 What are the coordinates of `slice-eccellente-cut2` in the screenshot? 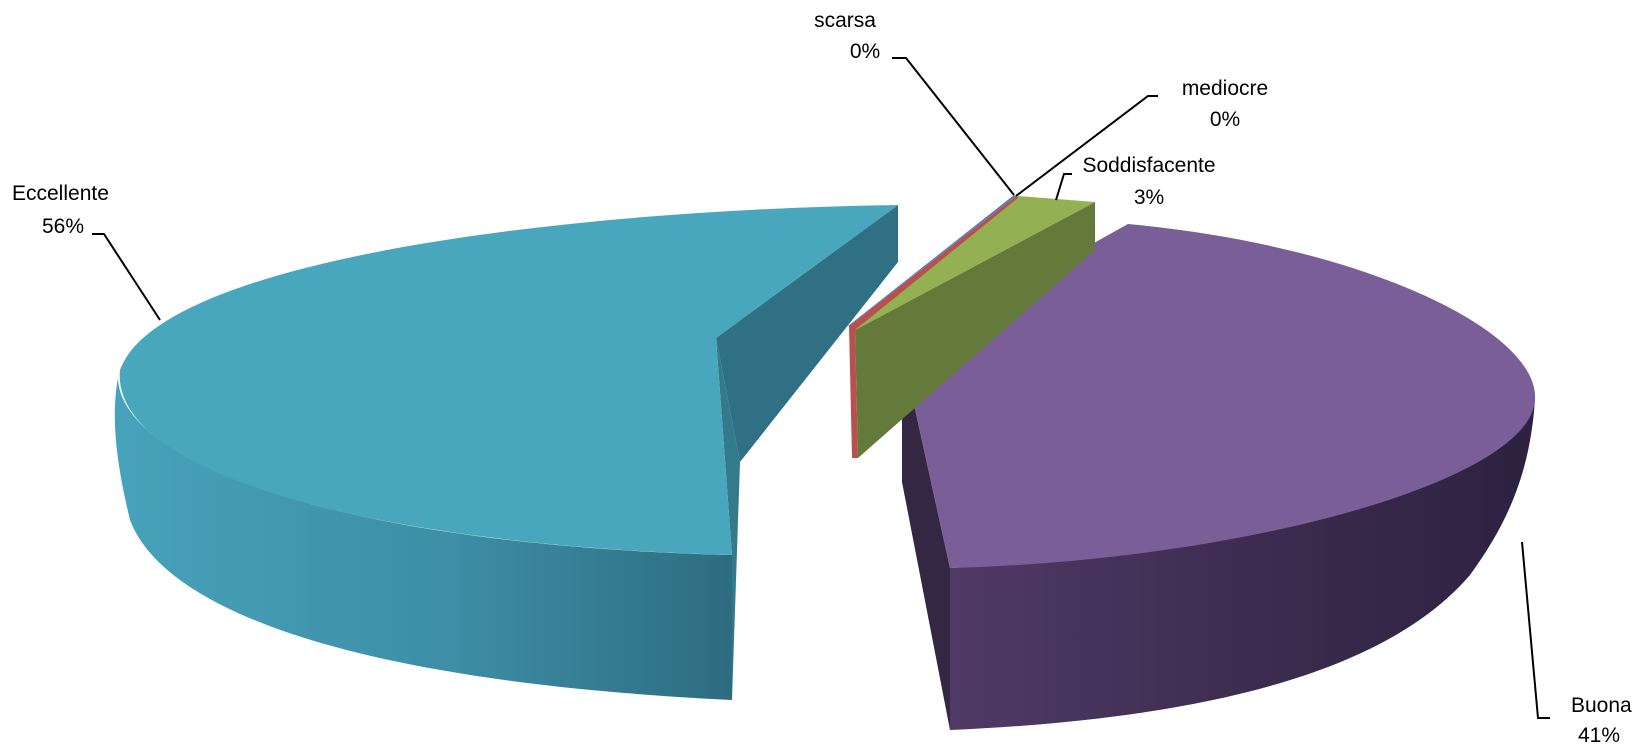 It's located at (807, 333).